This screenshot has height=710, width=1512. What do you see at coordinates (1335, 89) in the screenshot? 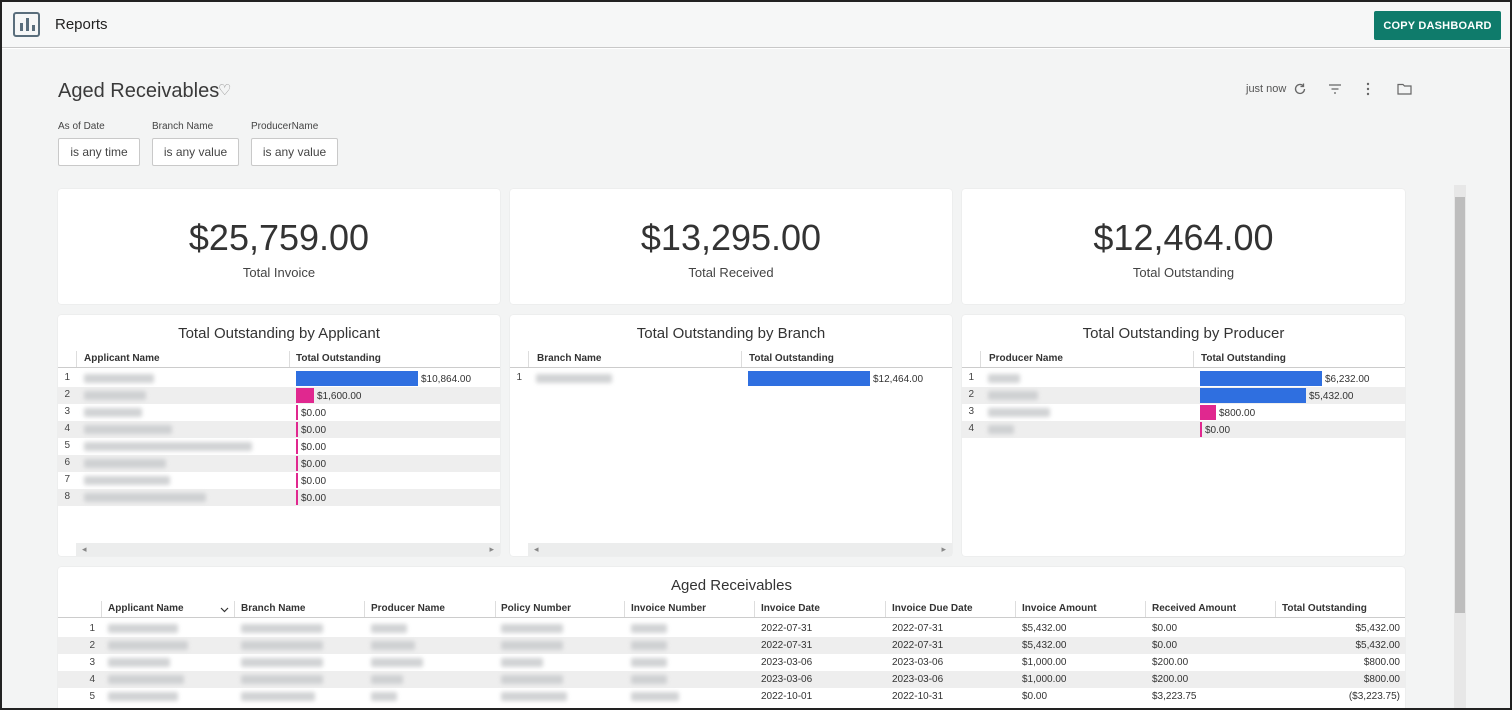
I see `filter-icon` at bounding box center [1335, 89].